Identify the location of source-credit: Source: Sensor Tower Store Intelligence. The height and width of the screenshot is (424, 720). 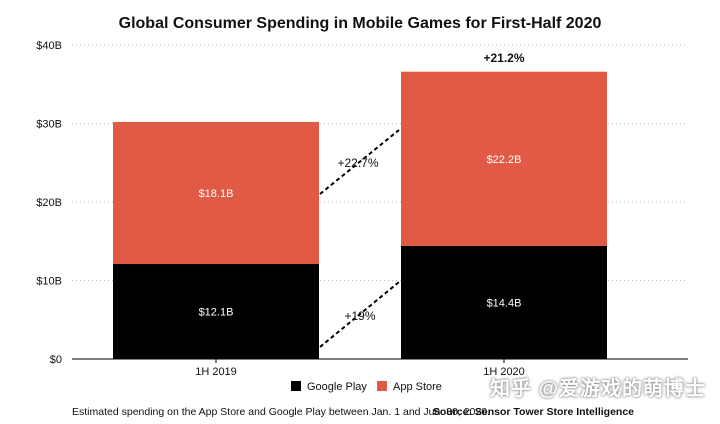
(533, 412).